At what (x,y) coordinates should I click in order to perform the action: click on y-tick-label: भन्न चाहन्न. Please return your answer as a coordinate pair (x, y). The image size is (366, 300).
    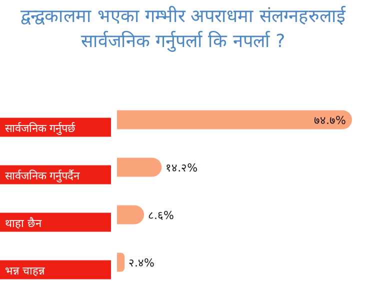
    Looking at the image, I should click on (25, 271).